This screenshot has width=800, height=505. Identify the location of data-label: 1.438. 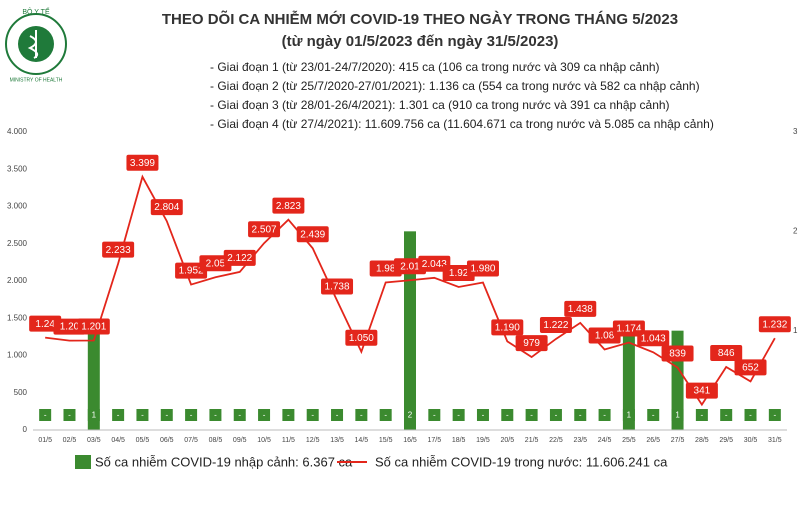
(580, 309).